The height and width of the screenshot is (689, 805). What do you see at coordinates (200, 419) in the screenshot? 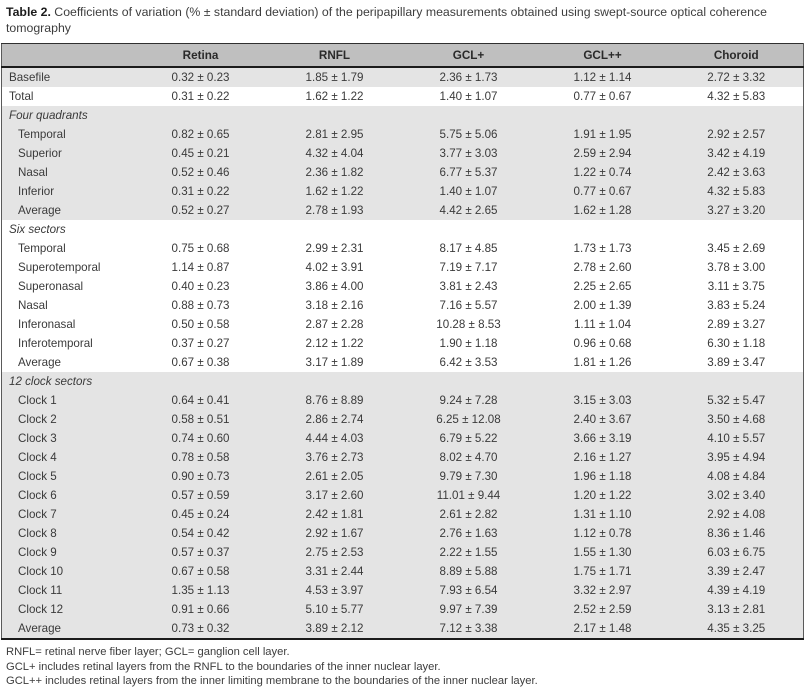
I see `cell-value: 0.58 ± 0.51` at bounding box center [200, 419].